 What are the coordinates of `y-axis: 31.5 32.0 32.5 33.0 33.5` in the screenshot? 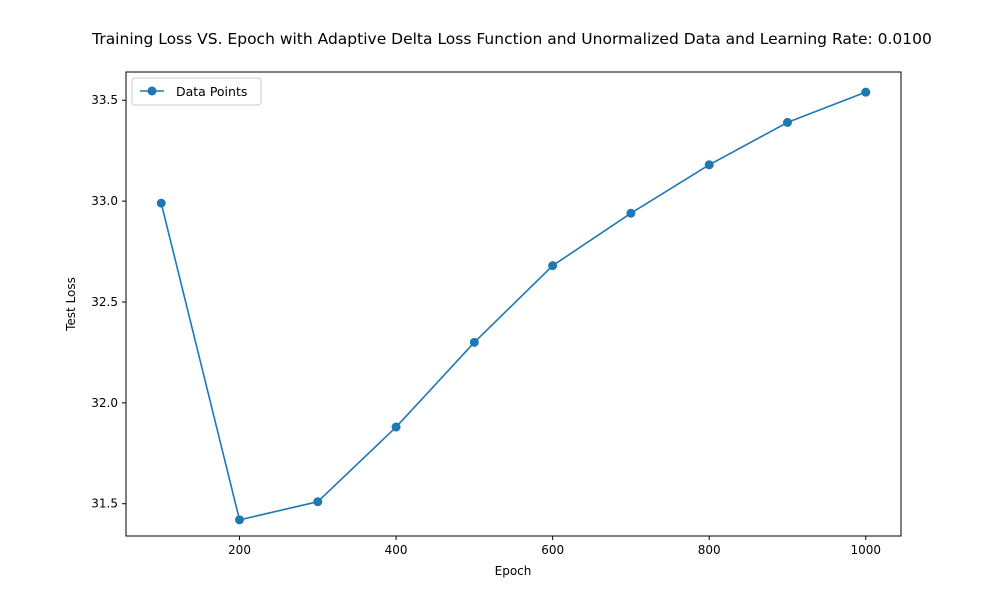 It's located at (108, 301).